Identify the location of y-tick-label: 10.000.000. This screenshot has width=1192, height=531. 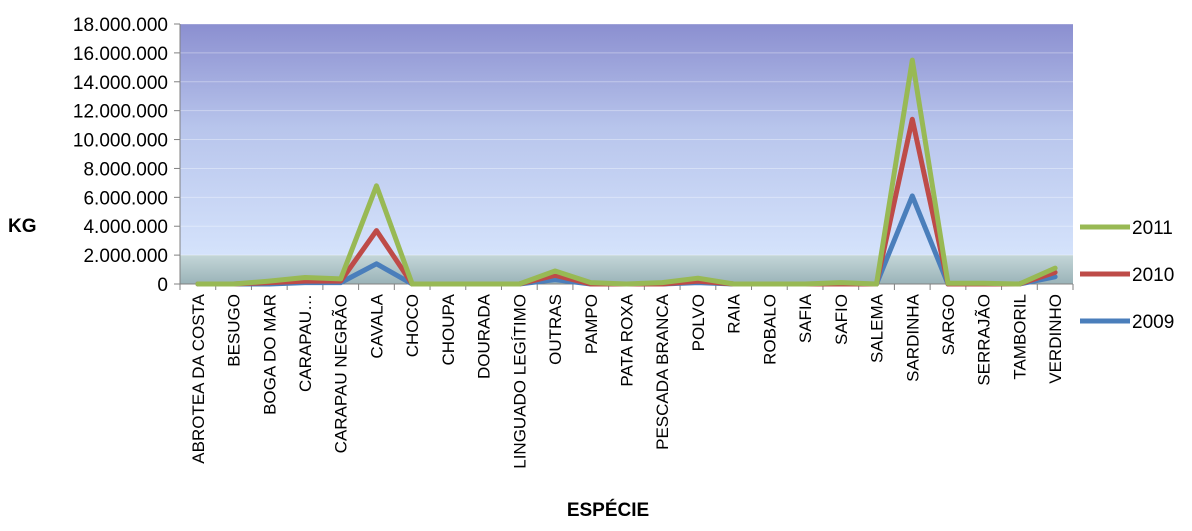
(120, 141).